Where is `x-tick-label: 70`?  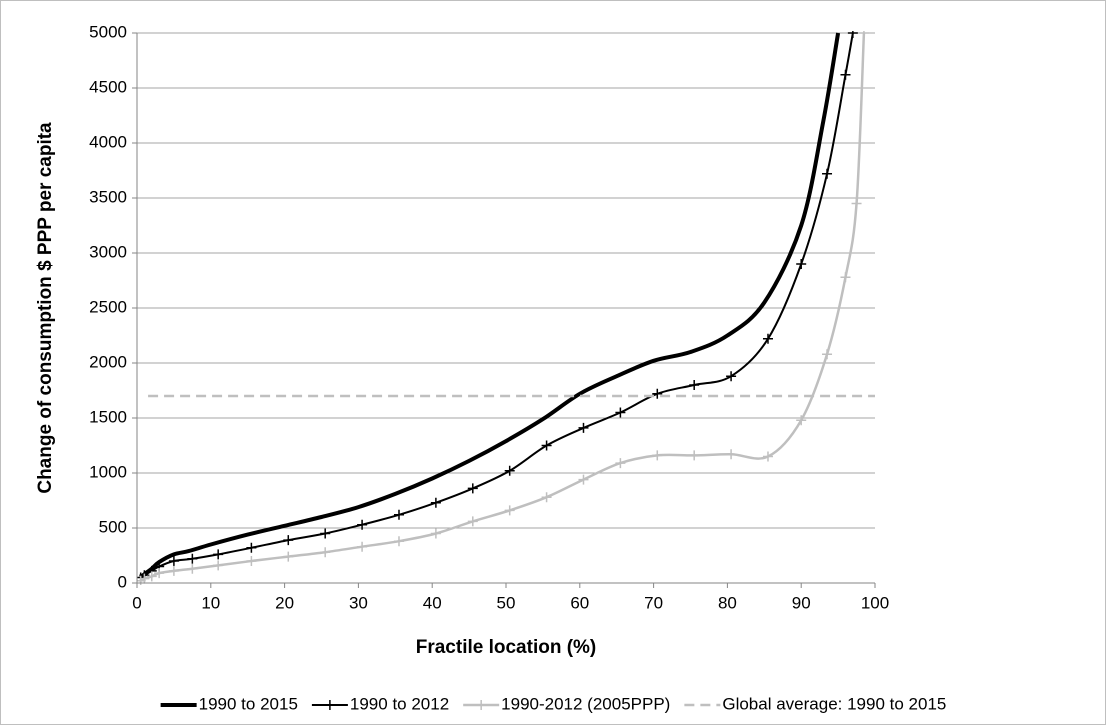
x-tick-label: 70 is located at coordinates (653, 602).